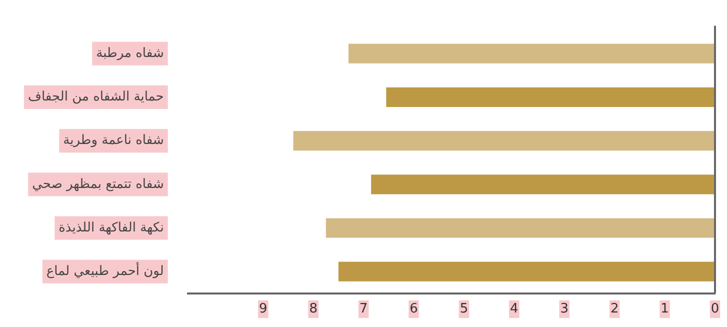 The image size is (727, 327). Describe the element at coordinates (96, 97) in the screenshot. I see `y-tick-label: حماية الشفاه من الجفاف` at that location.